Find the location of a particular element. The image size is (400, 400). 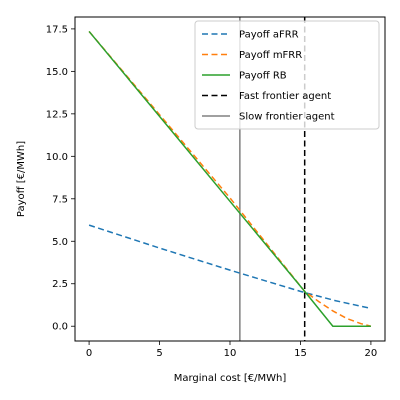

x-tick-label: 20 is located at coordinates (371, 353).